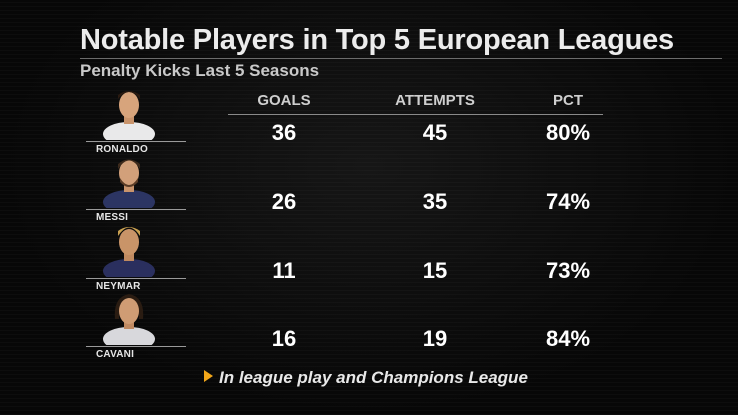  I want to click on header-divider, so click(415, 114).